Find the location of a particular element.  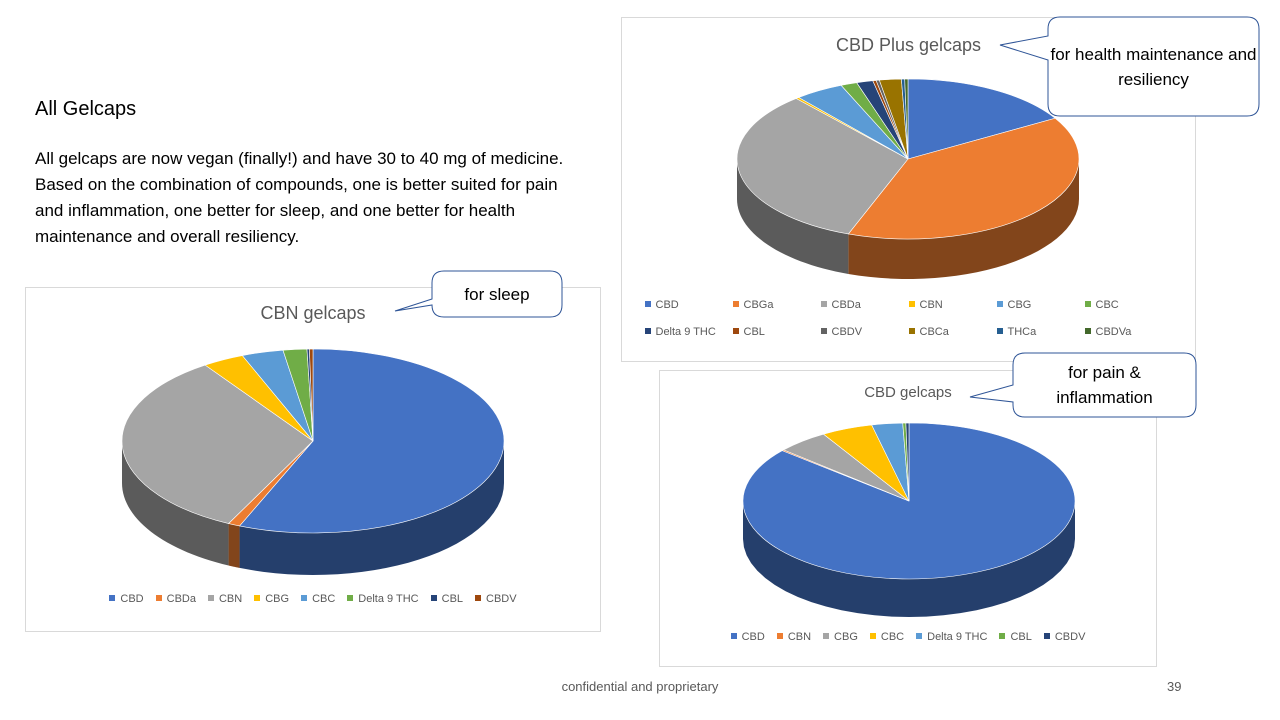

pie-side-cbn is located at coordinates (175, 503).